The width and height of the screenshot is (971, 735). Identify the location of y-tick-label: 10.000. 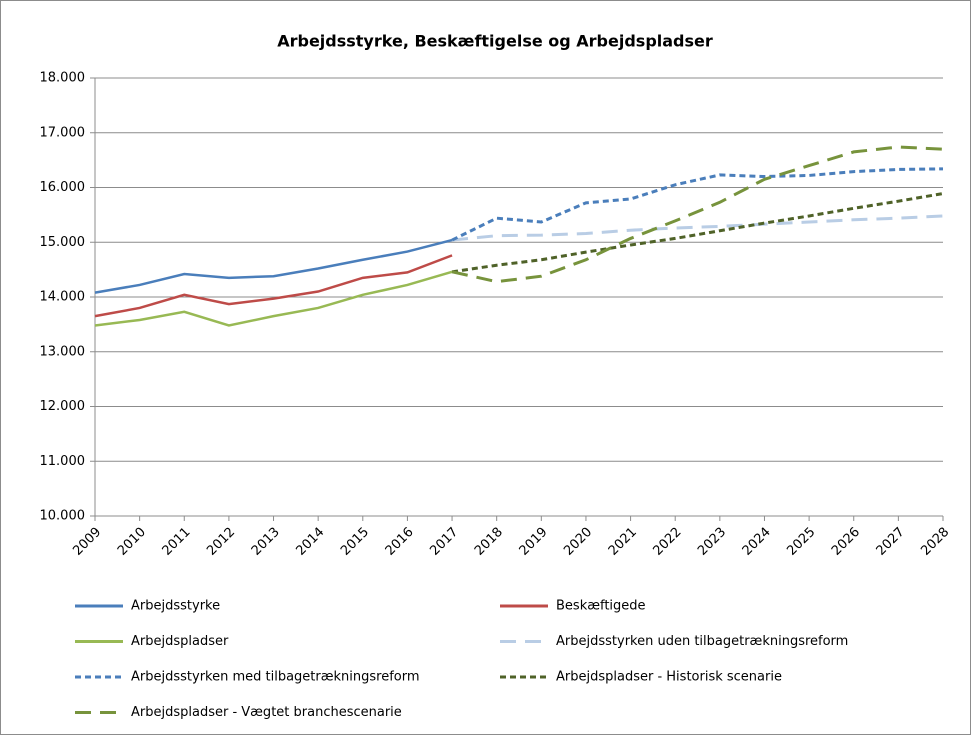
(63, 516).